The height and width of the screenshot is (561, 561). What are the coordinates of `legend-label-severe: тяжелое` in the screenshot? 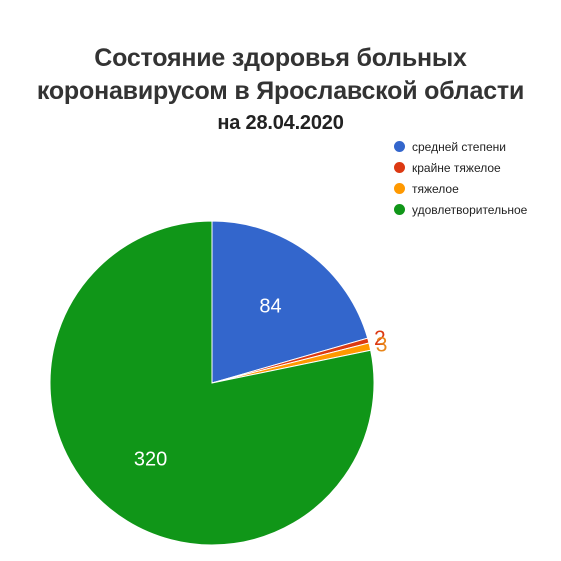 It's located at (435, 188).